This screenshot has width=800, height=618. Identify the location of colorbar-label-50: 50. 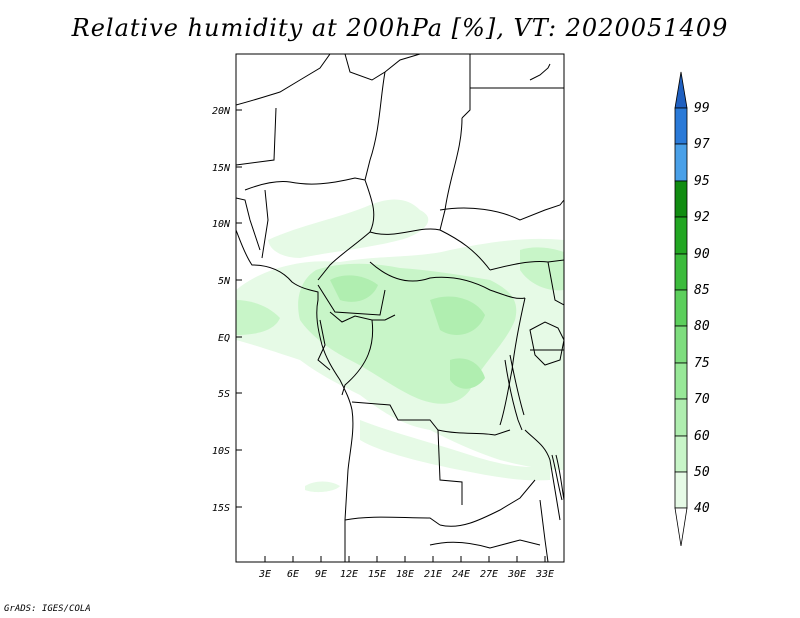
(702, 472).